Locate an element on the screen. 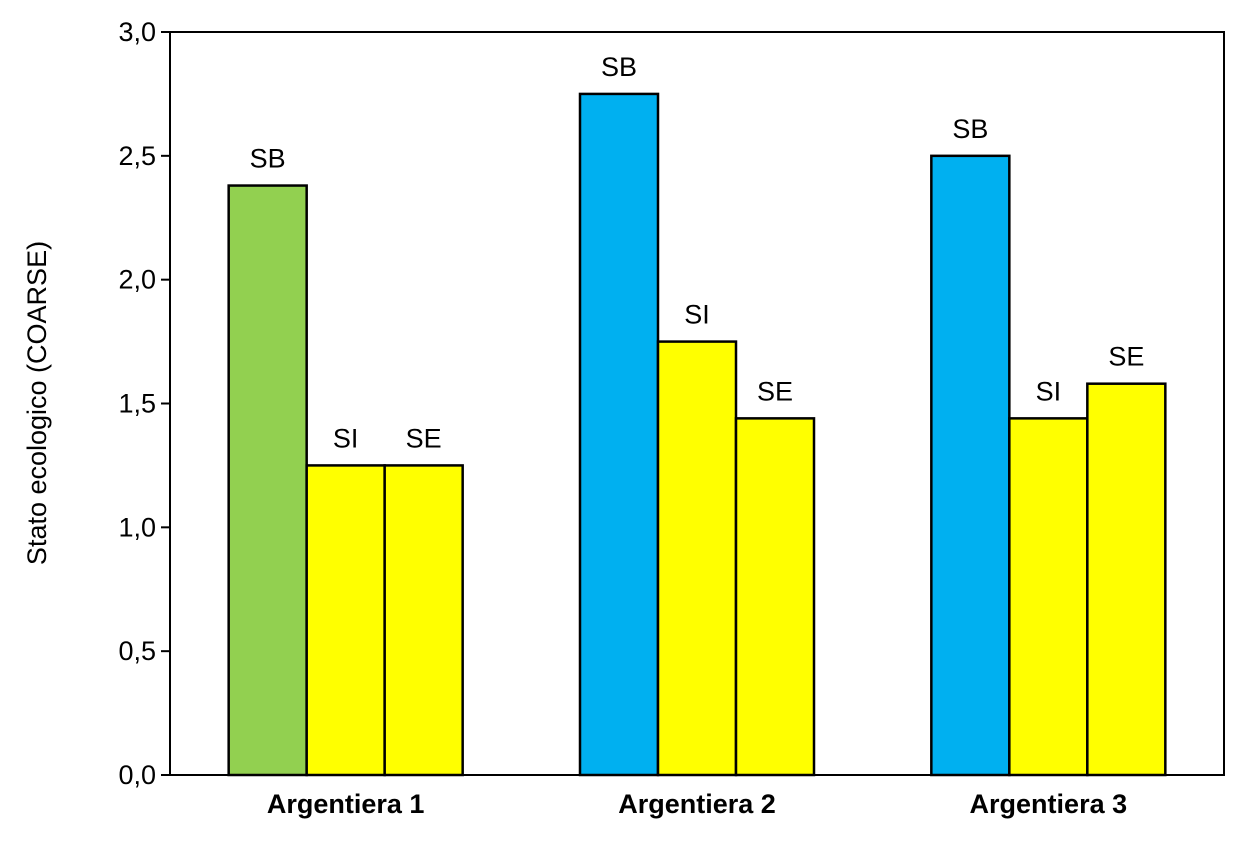  x-category-label: Argentiera 1 is located at coordinates (346, 804).